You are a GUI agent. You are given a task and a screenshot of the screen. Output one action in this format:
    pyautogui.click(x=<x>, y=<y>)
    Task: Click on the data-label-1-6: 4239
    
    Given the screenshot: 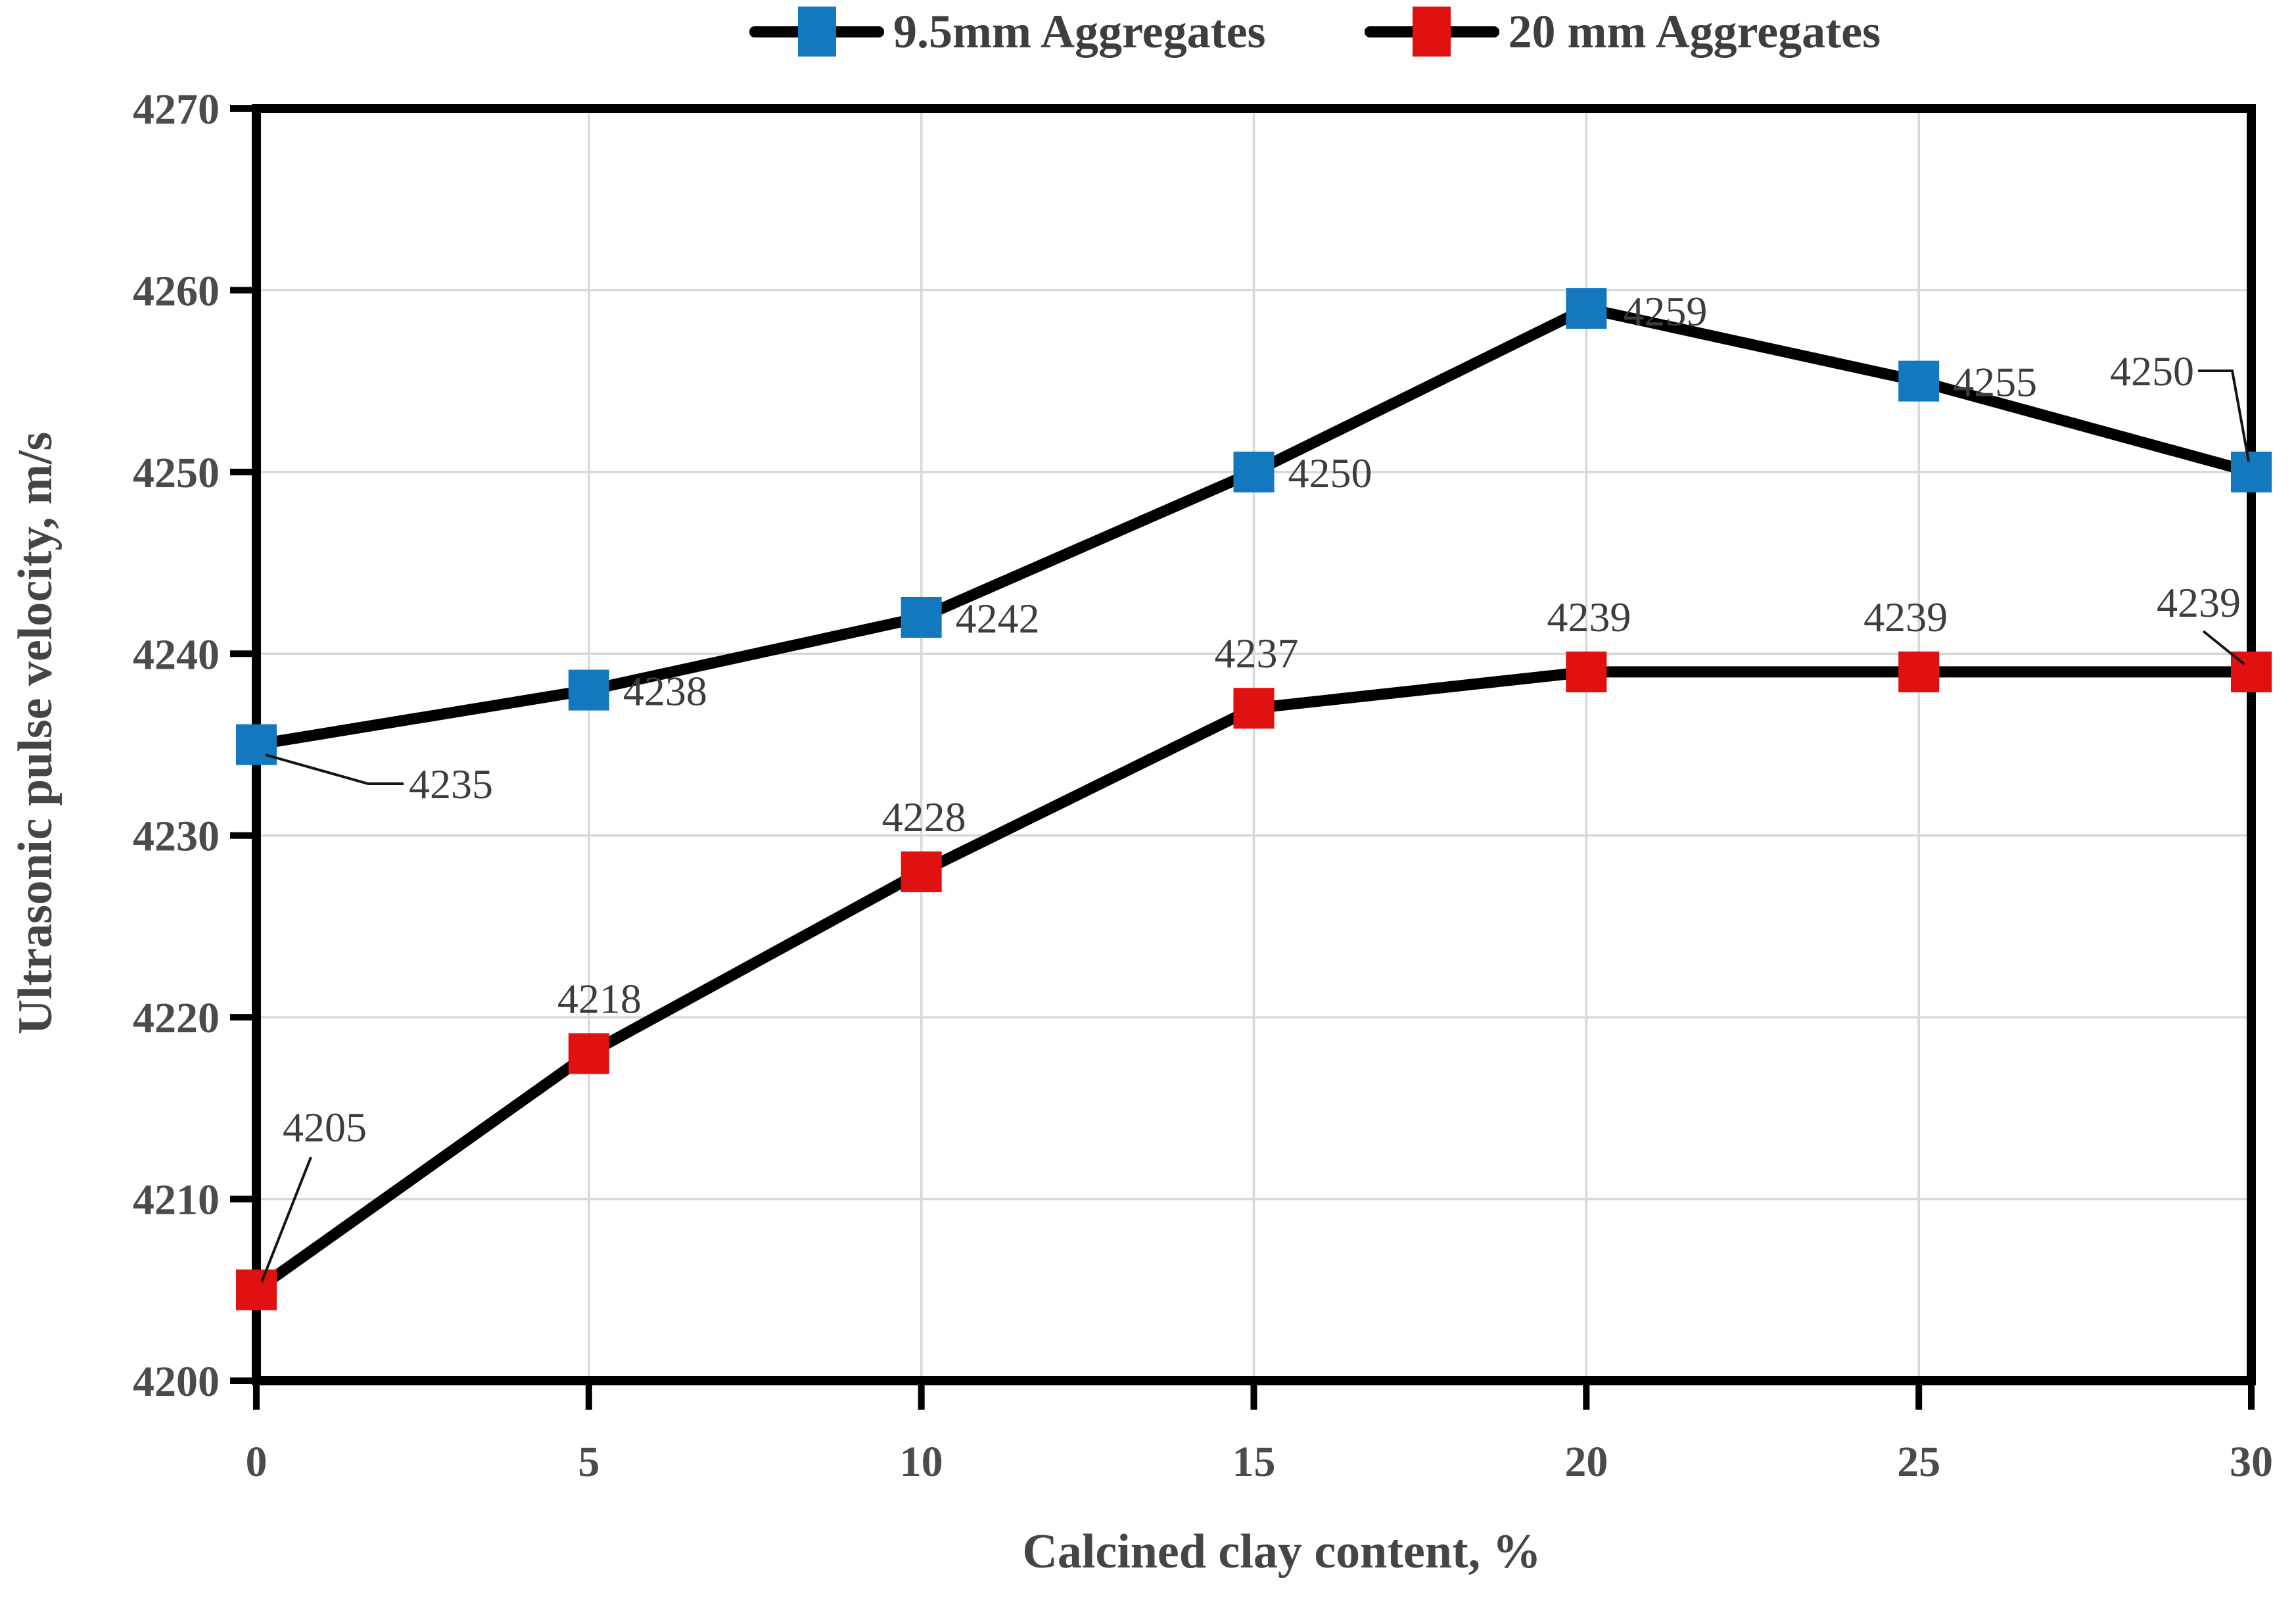 What is the action you would take?
    pyautogui.click(x=2199, y=603)
    